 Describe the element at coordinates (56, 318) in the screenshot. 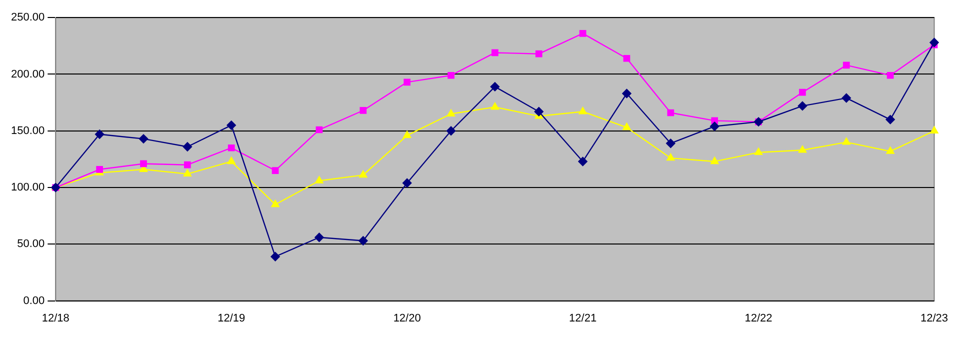

I see `x-tick-label: 12/18` at that location.